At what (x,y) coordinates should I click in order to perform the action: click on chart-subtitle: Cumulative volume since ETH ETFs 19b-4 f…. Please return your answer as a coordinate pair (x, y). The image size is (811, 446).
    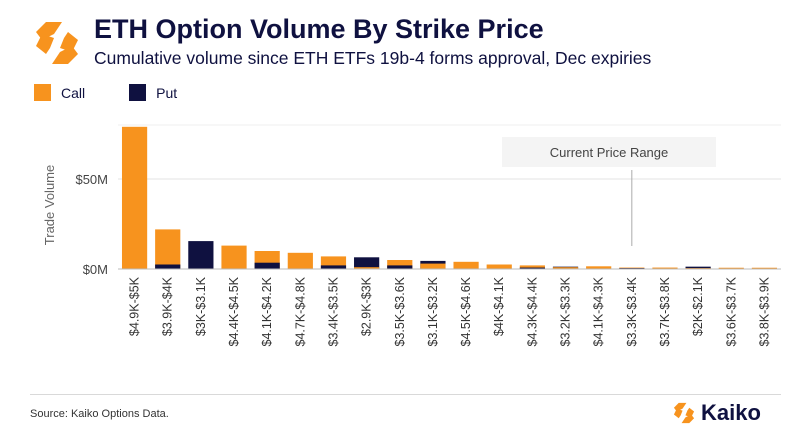
    Looking at the image, I should click on (373, 58).